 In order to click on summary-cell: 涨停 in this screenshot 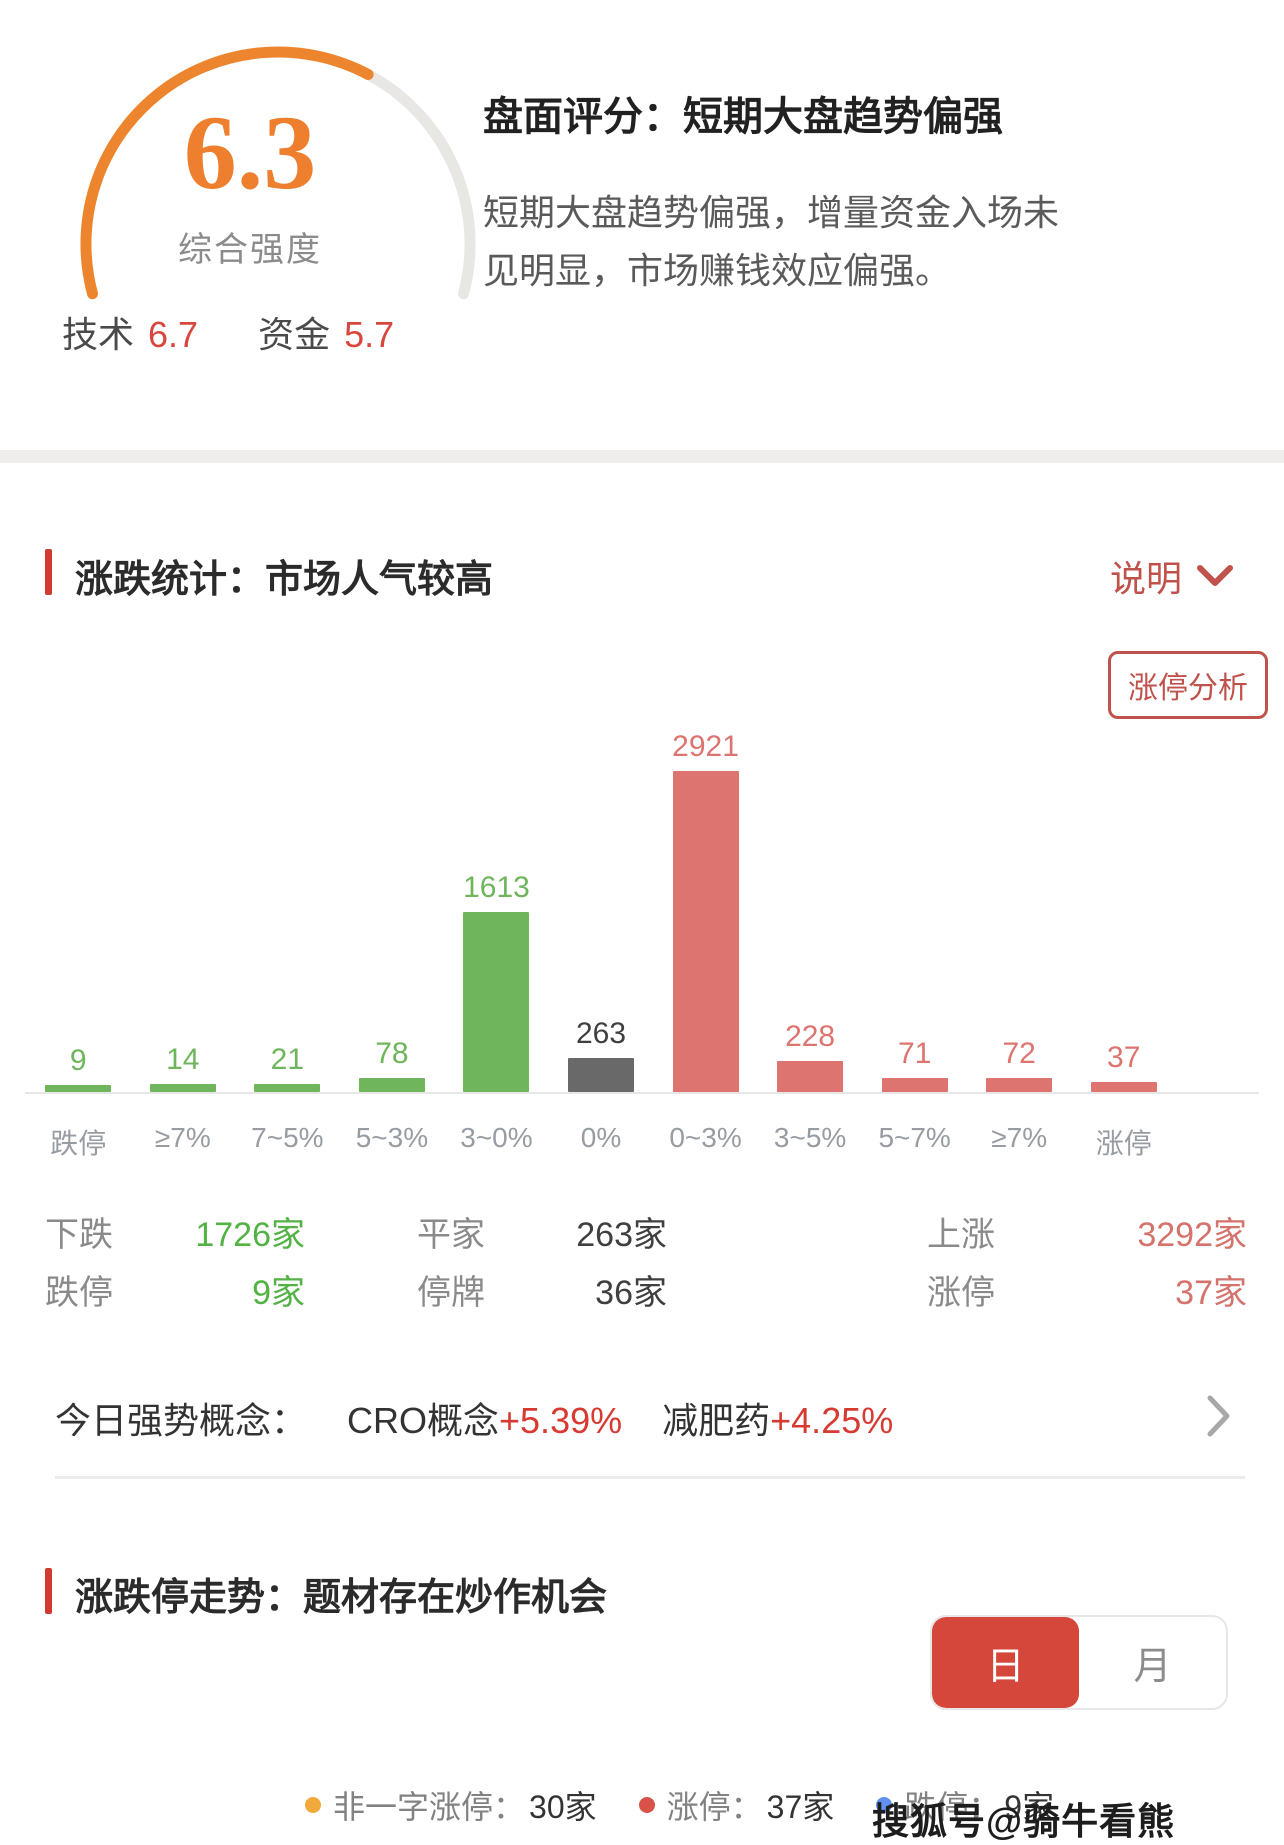, I will do `click(961, 1293)`.